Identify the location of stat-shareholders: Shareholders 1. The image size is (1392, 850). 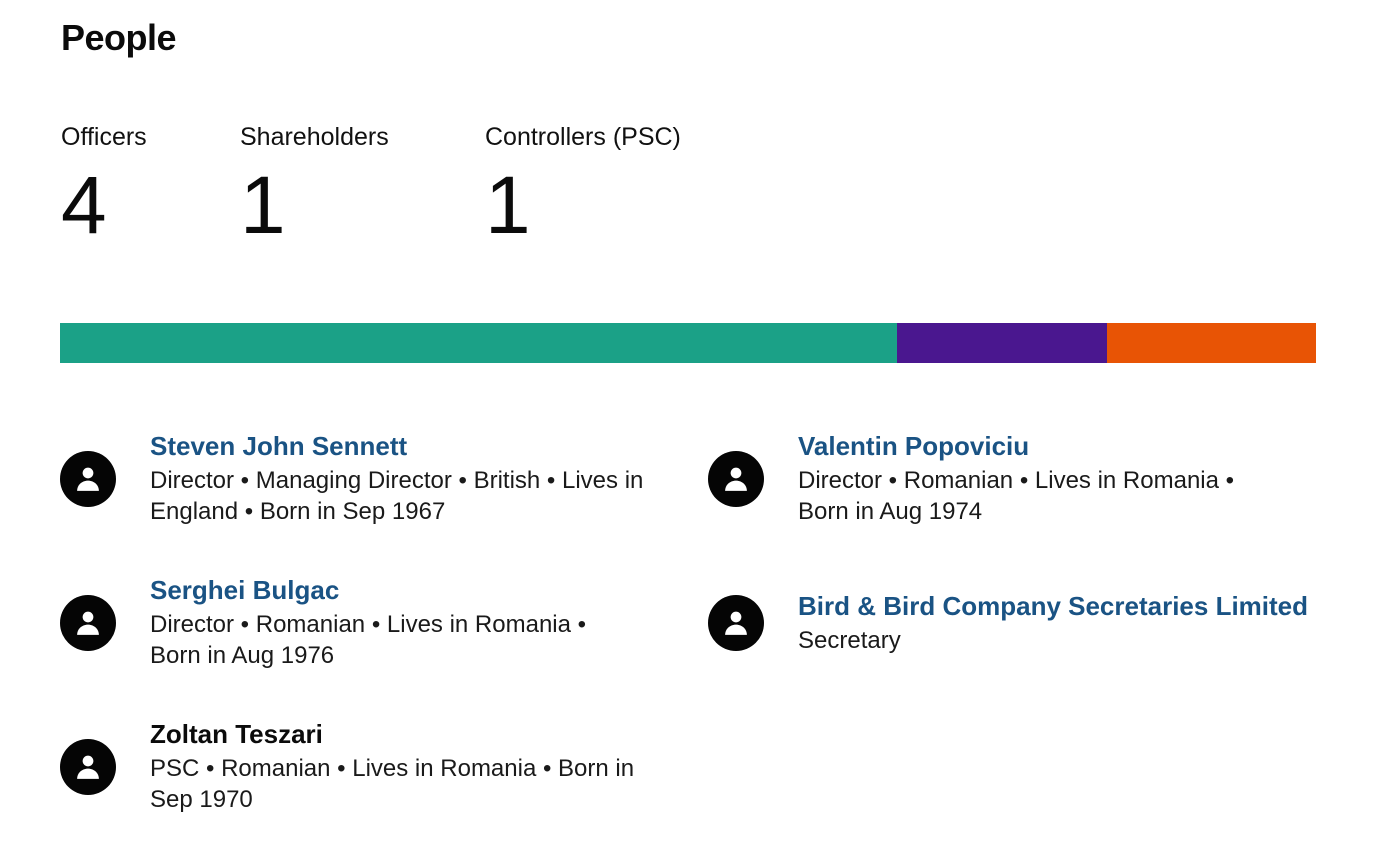
(314, 185).